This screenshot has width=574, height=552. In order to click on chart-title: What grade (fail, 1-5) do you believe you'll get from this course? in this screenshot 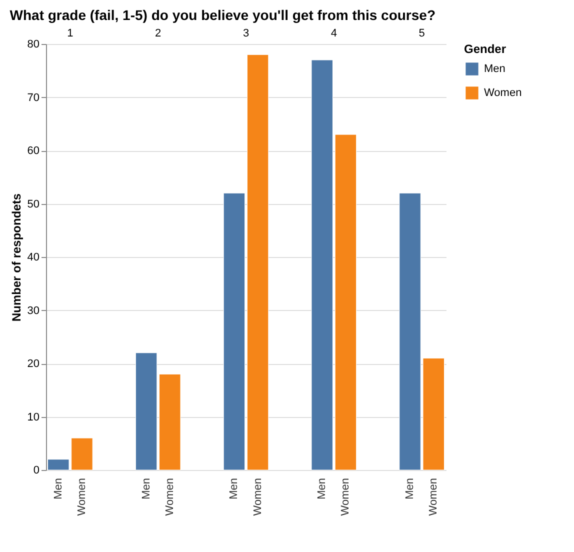, I will do `click(223, 15)`.